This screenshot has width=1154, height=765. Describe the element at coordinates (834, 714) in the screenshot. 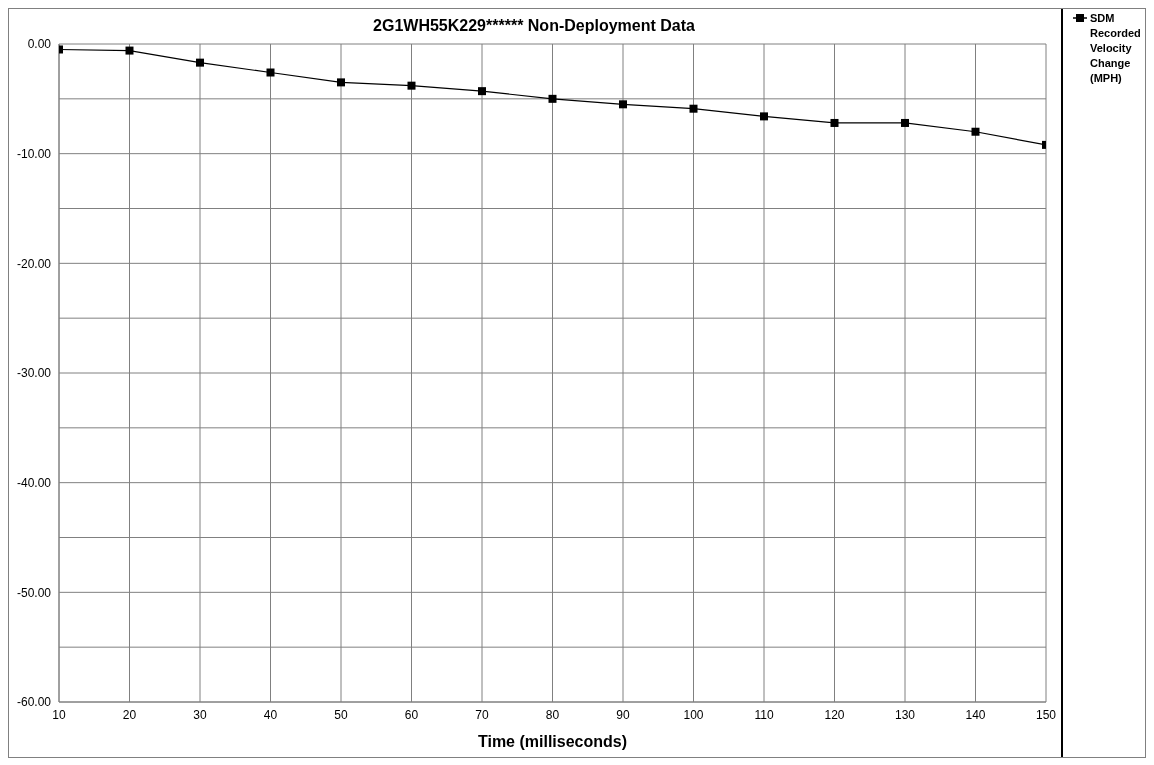

I see `x-tick-label: 120` at that location.